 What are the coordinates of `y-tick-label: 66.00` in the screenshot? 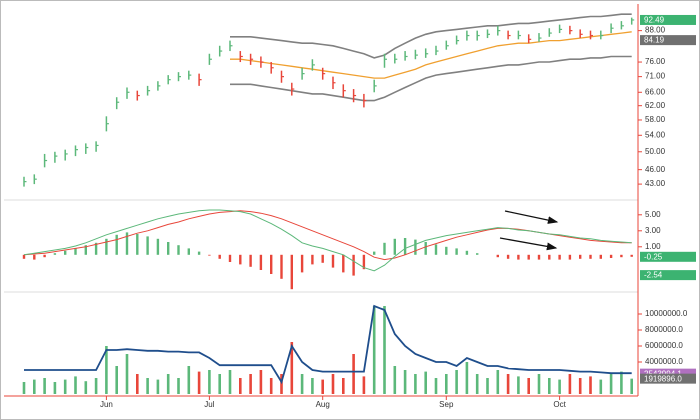 It's located at (655, 91).